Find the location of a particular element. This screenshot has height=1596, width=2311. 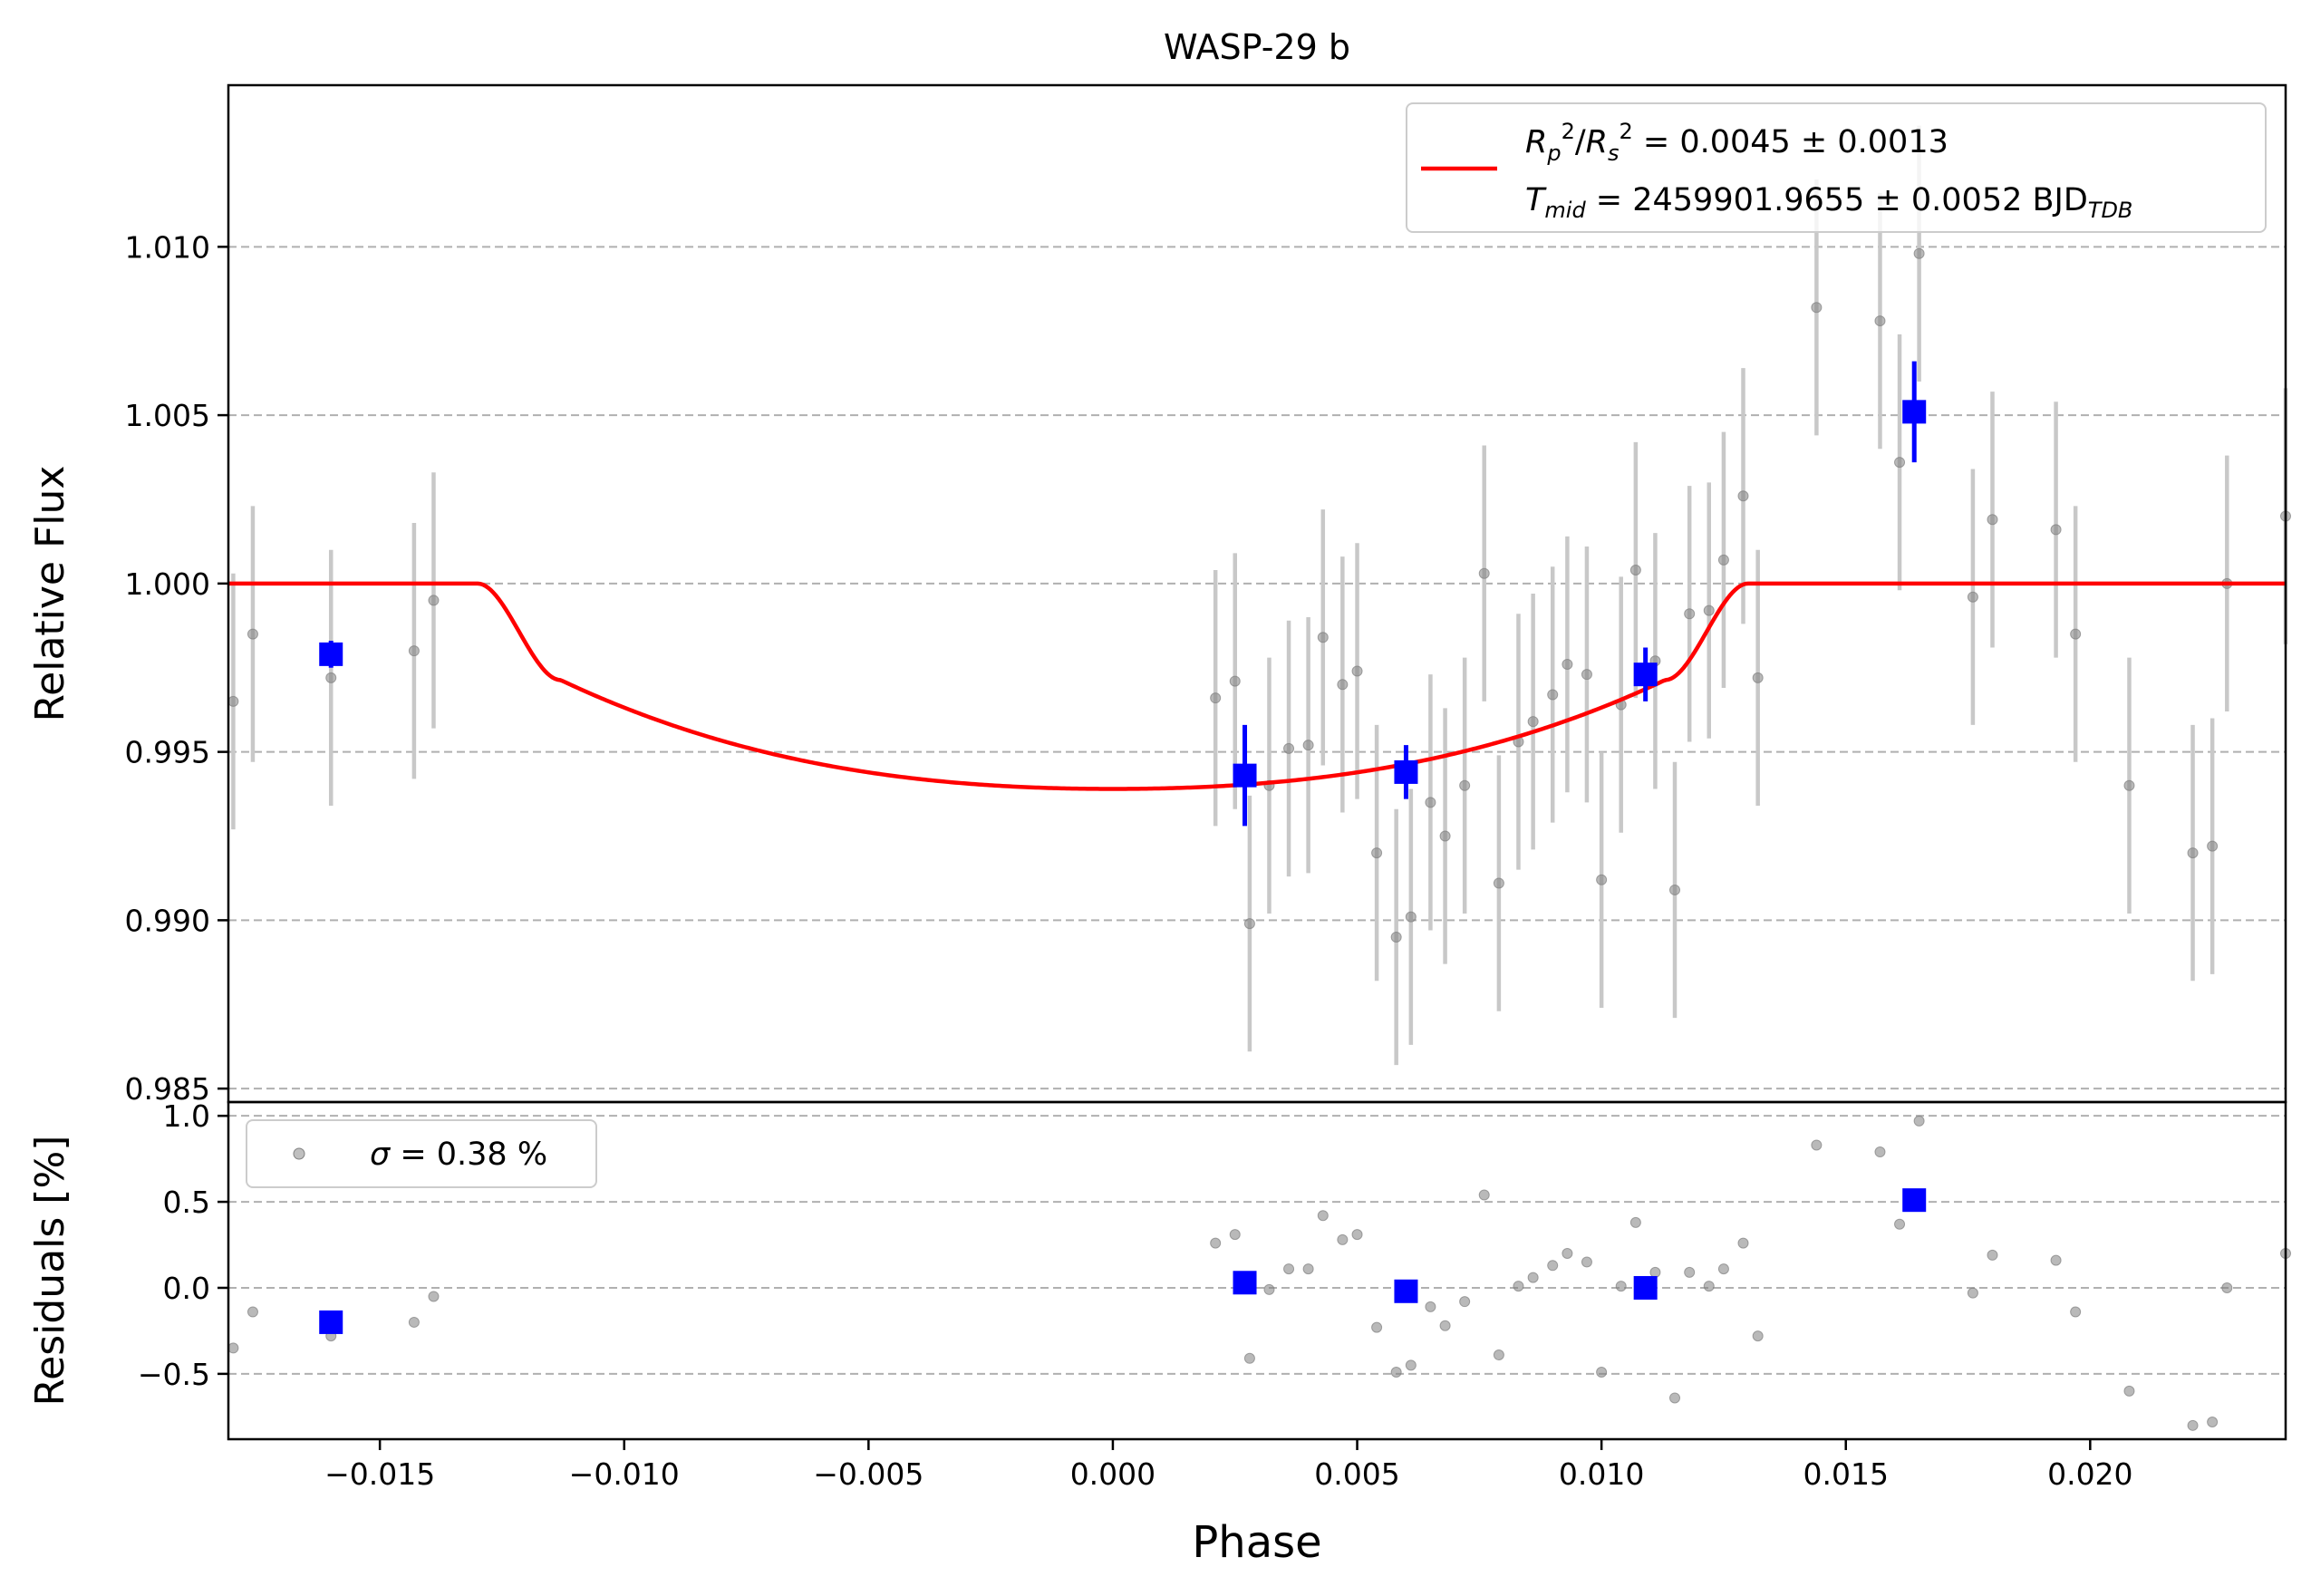

main-y-tick-label: 0.995 is located at coordinates (167, 752).